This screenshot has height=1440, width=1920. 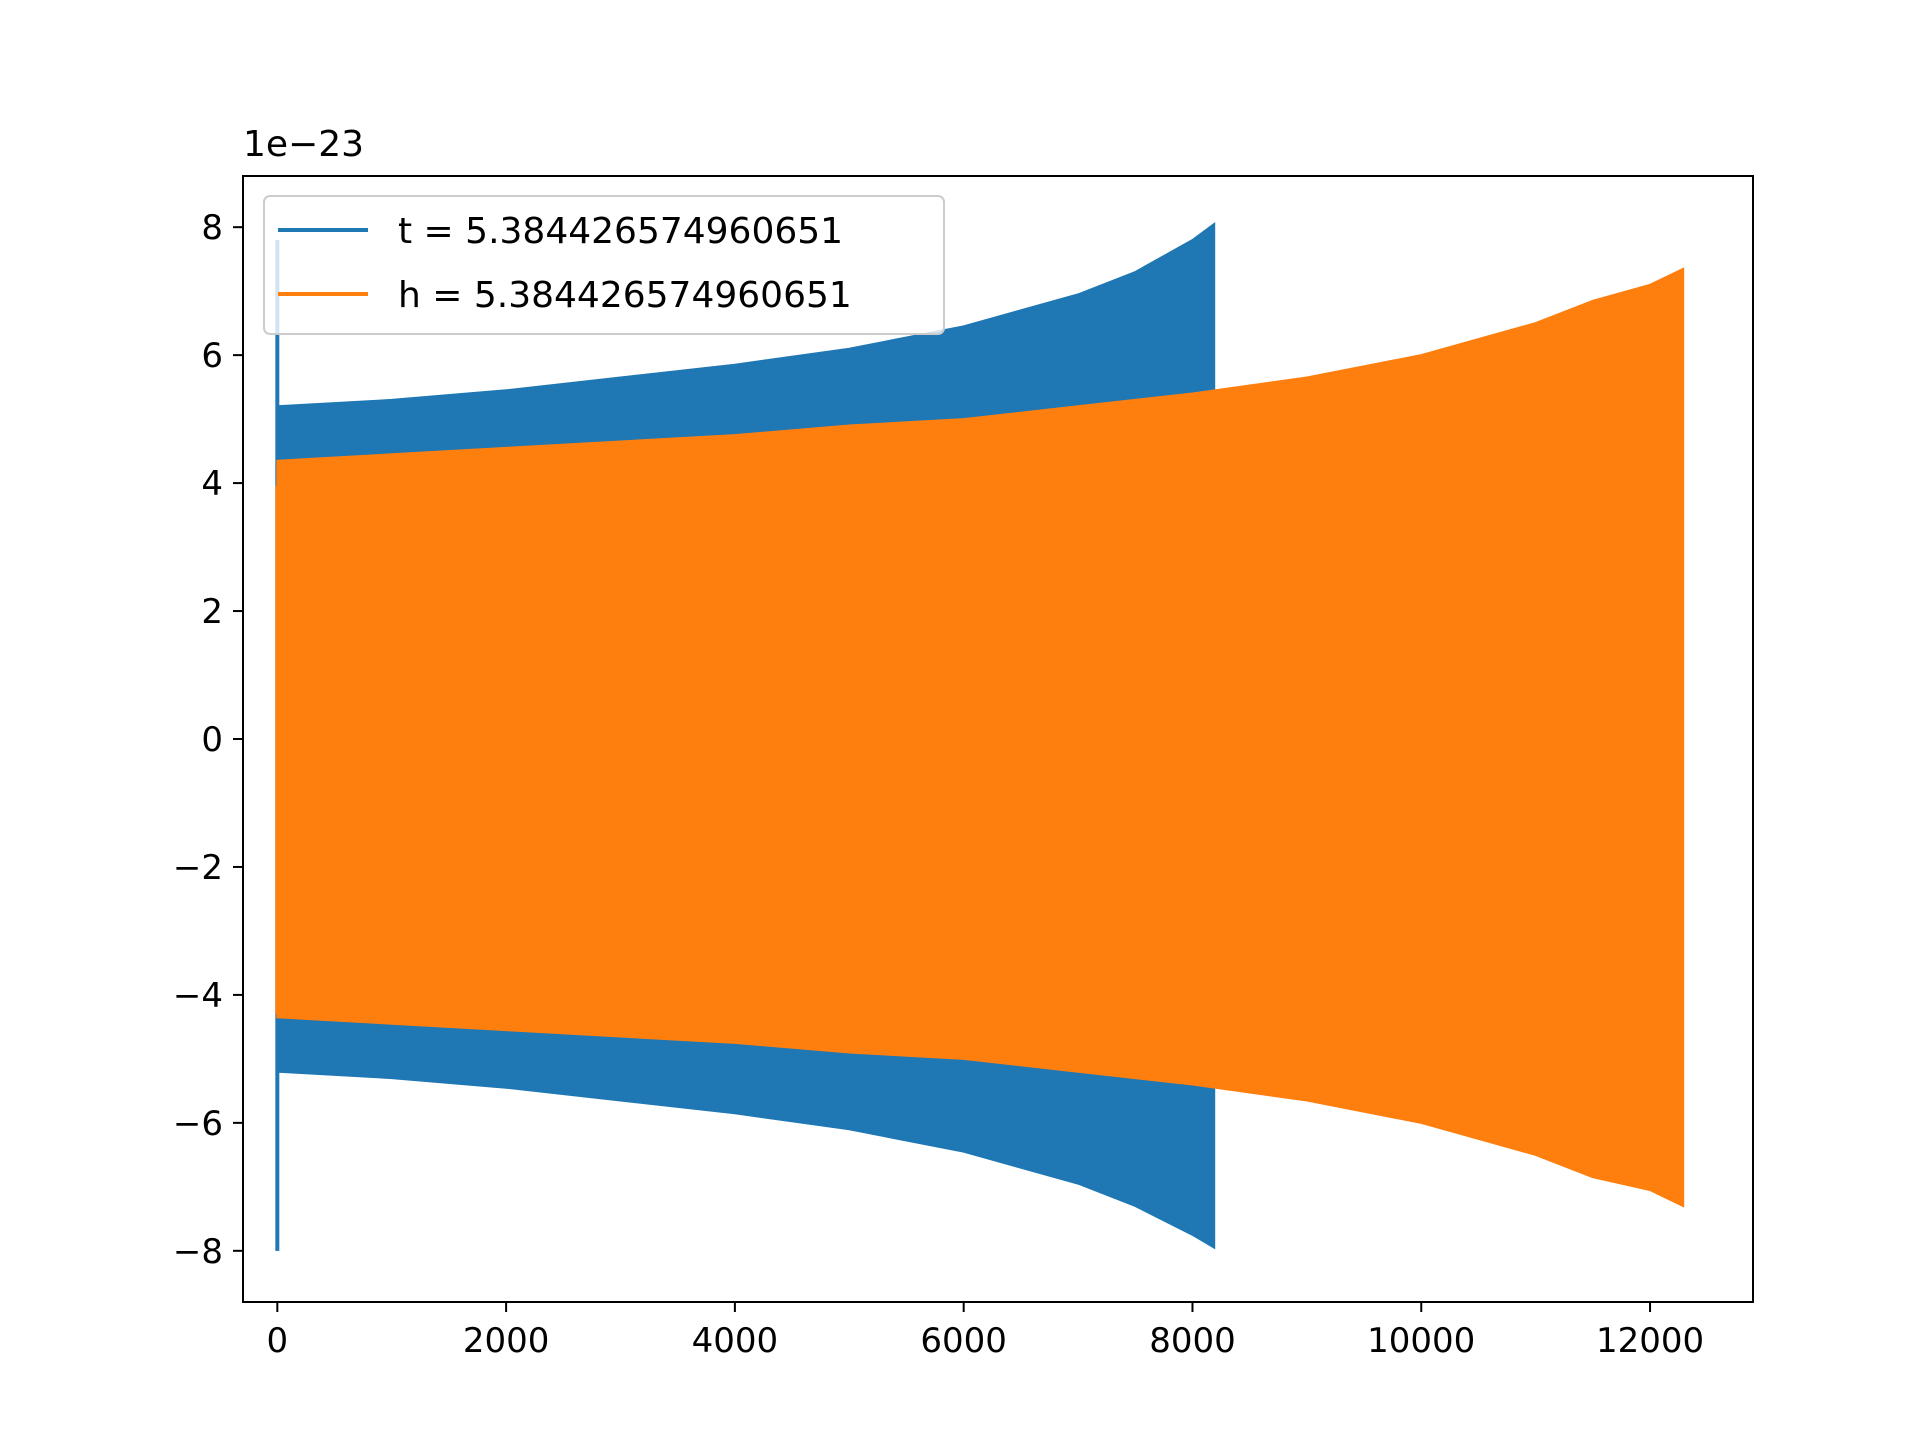 I want to click on legend-label: t = 5.384426574960651, so click(x=620, y=231).